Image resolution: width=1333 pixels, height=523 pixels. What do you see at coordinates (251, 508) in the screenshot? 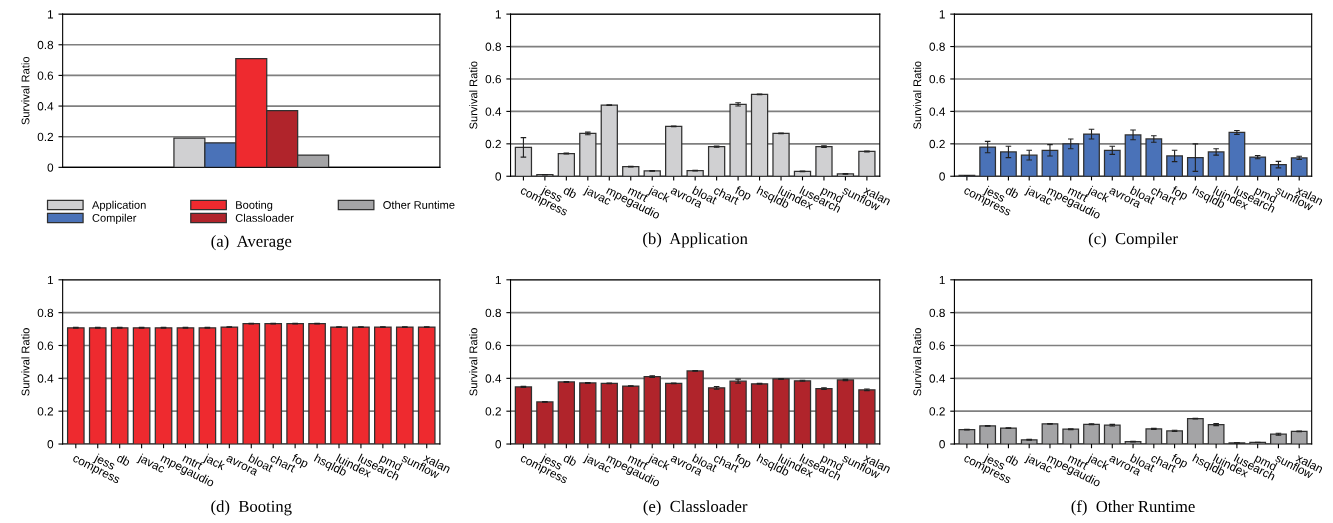
I see `x-axis-title: (d) Booting` at bounding box center [251, 508].